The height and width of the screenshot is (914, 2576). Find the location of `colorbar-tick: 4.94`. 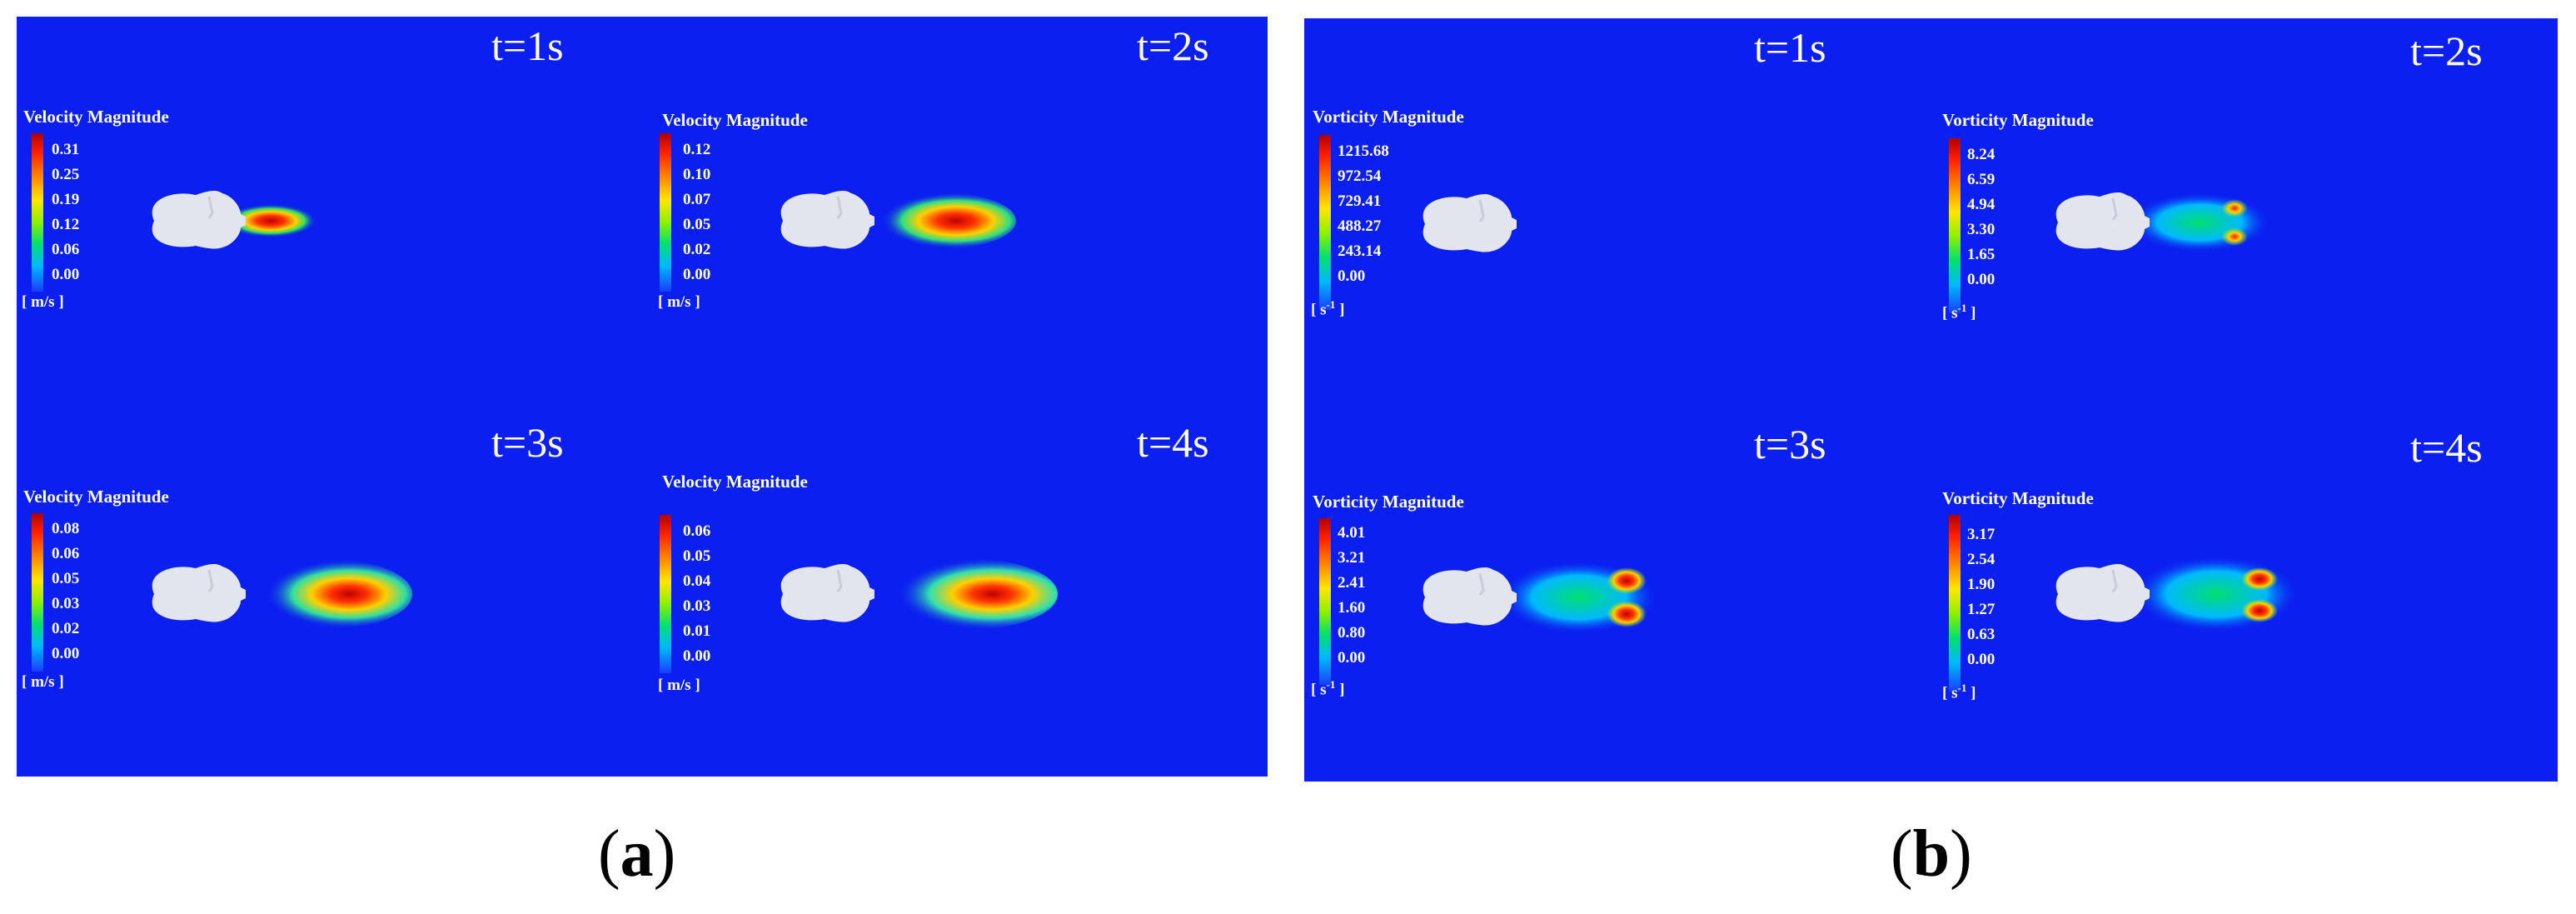

colorbar-tick: 4.94 is located at coordinates (1981, 205).